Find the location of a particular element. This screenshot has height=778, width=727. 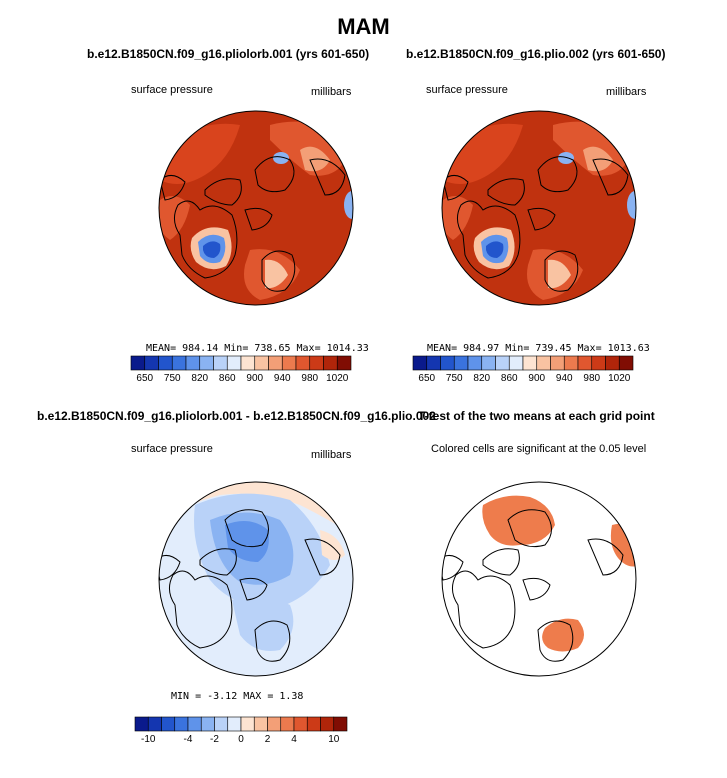

panel2-colorbar-tick-label: 650 is located at coordinates (427, 378).